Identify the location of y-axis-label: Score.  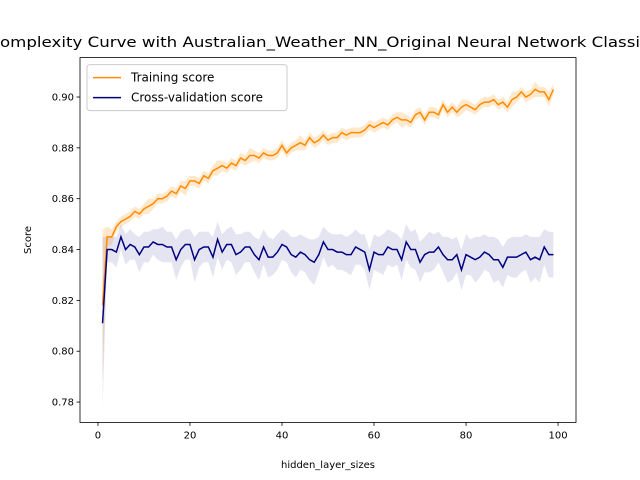
(28, 240).